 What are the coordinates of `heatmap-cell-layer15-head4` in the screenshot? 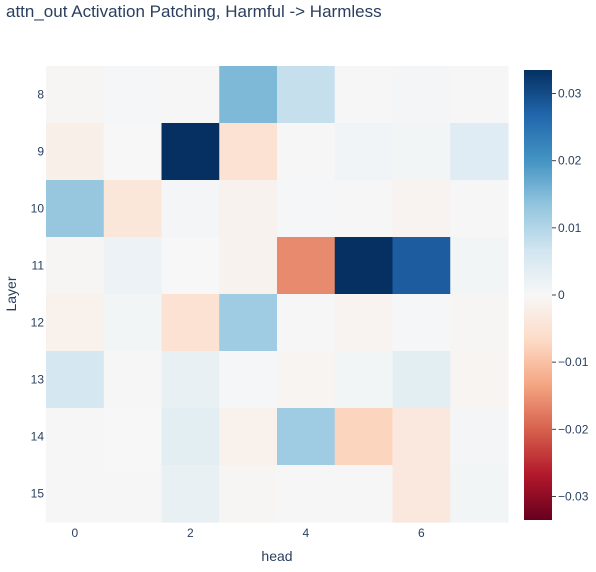 It's located at (306, 494).